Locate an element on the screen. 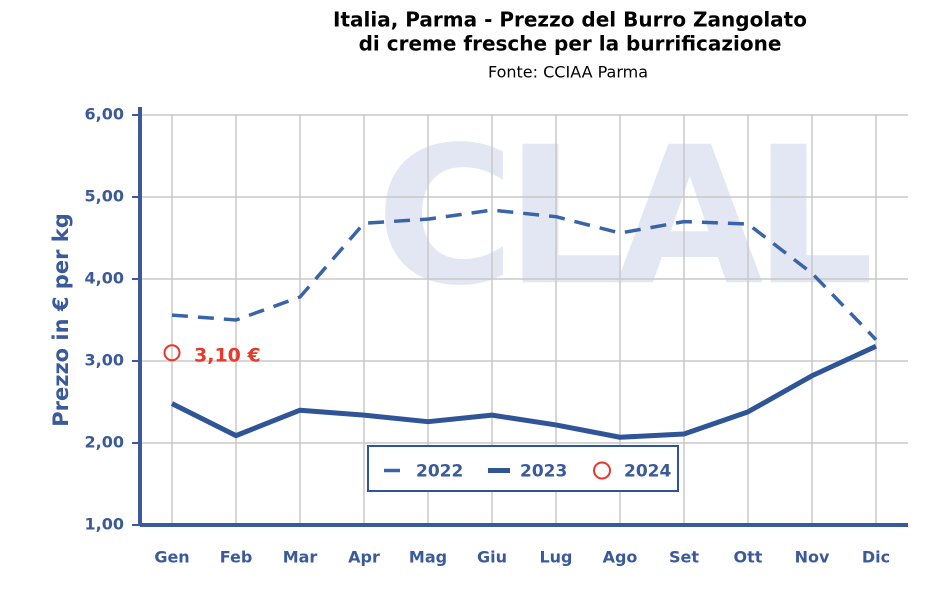  y-tick-label: 2,00 is located at coordinates (104, 442).